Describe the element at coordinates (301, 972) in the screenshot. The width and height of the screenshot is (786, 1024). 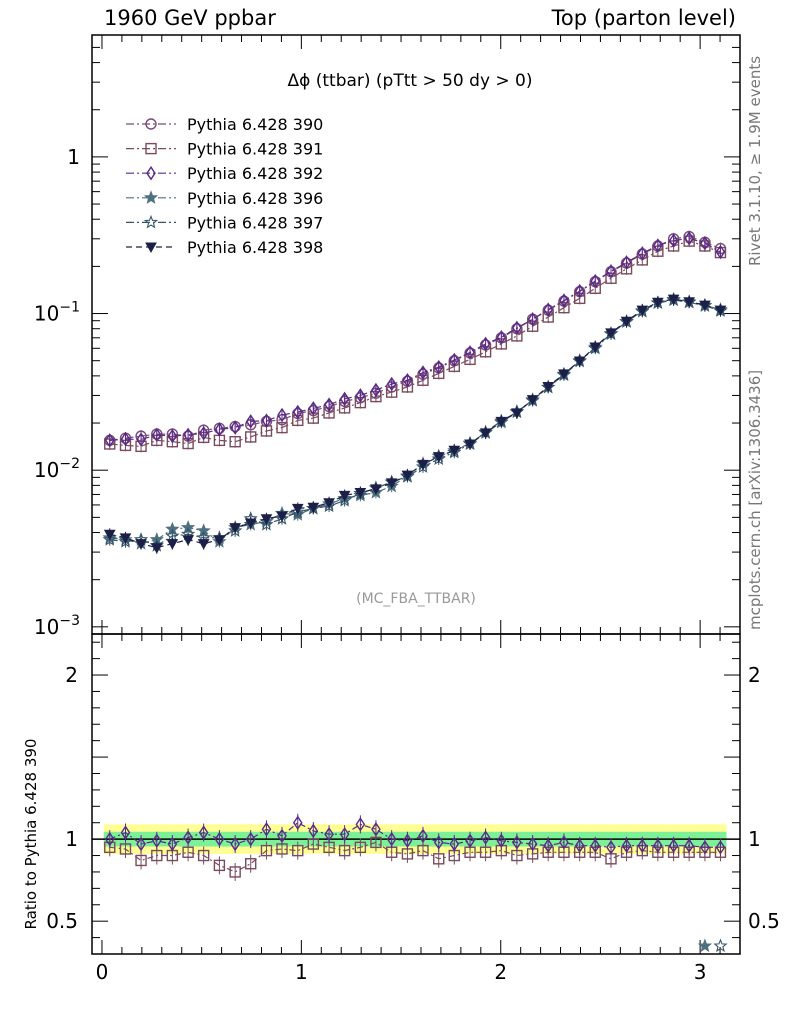
I see `x-tick-label: 1` at that location.